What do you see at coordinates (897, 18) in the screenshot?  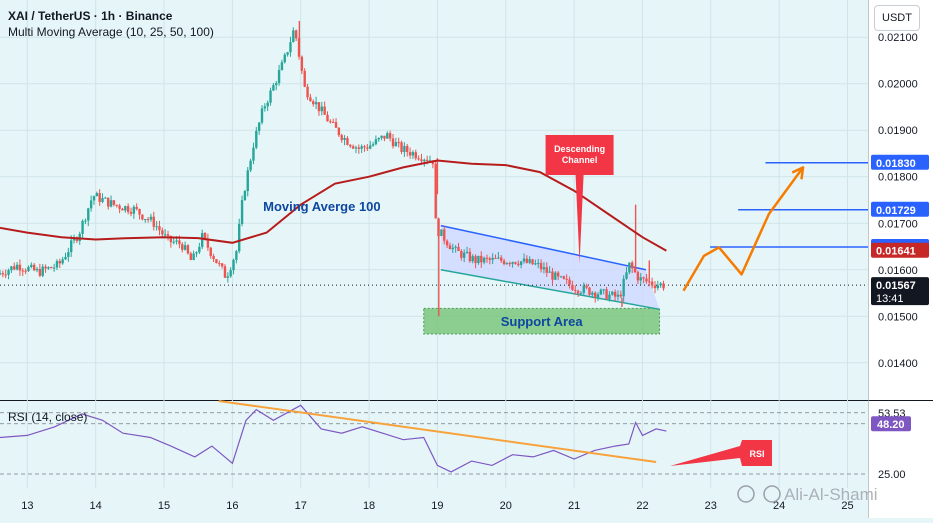 I see `currency-button: USDT` at bounding box center [897, 18].